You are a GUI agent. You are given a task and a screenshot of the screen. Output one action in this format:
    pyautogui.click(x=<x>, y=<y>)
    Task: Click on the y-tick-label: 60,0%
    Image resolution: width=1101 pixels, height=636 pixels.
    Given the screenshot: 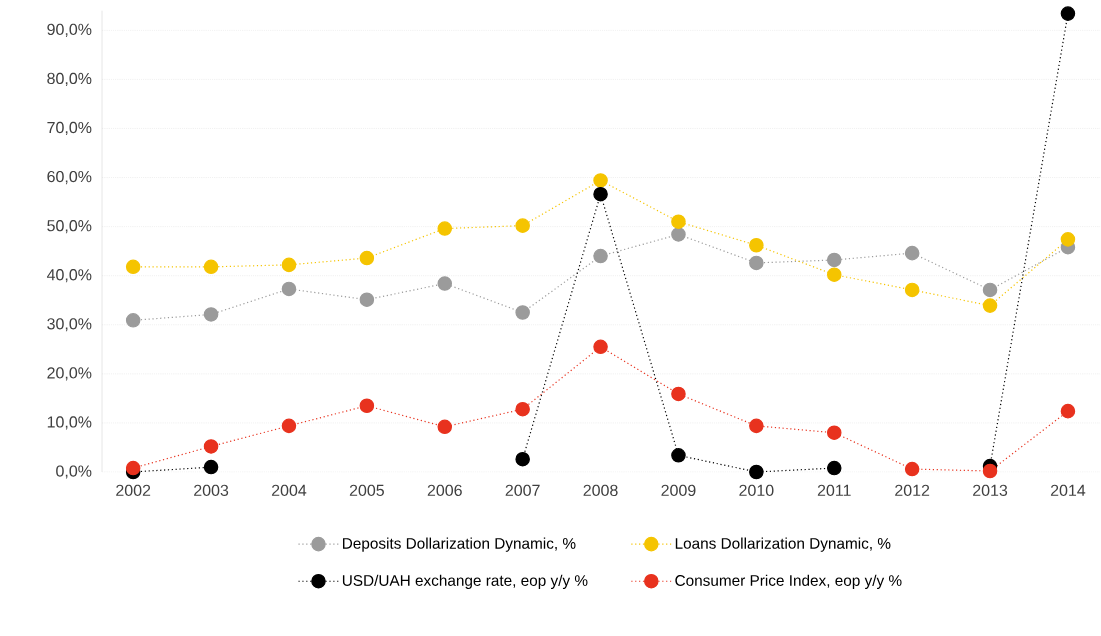 What is the action you would take?
    pyautogui.click(x=69, y=177)
    